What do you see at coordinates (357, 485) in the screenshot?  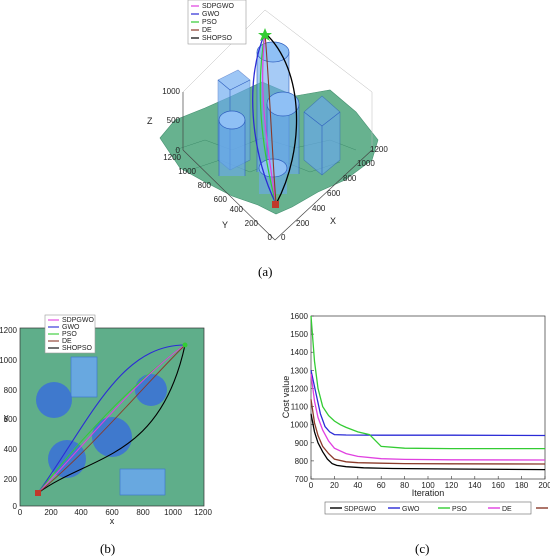 I see `x-tick-label: 40` at bounding box center [357, 485].